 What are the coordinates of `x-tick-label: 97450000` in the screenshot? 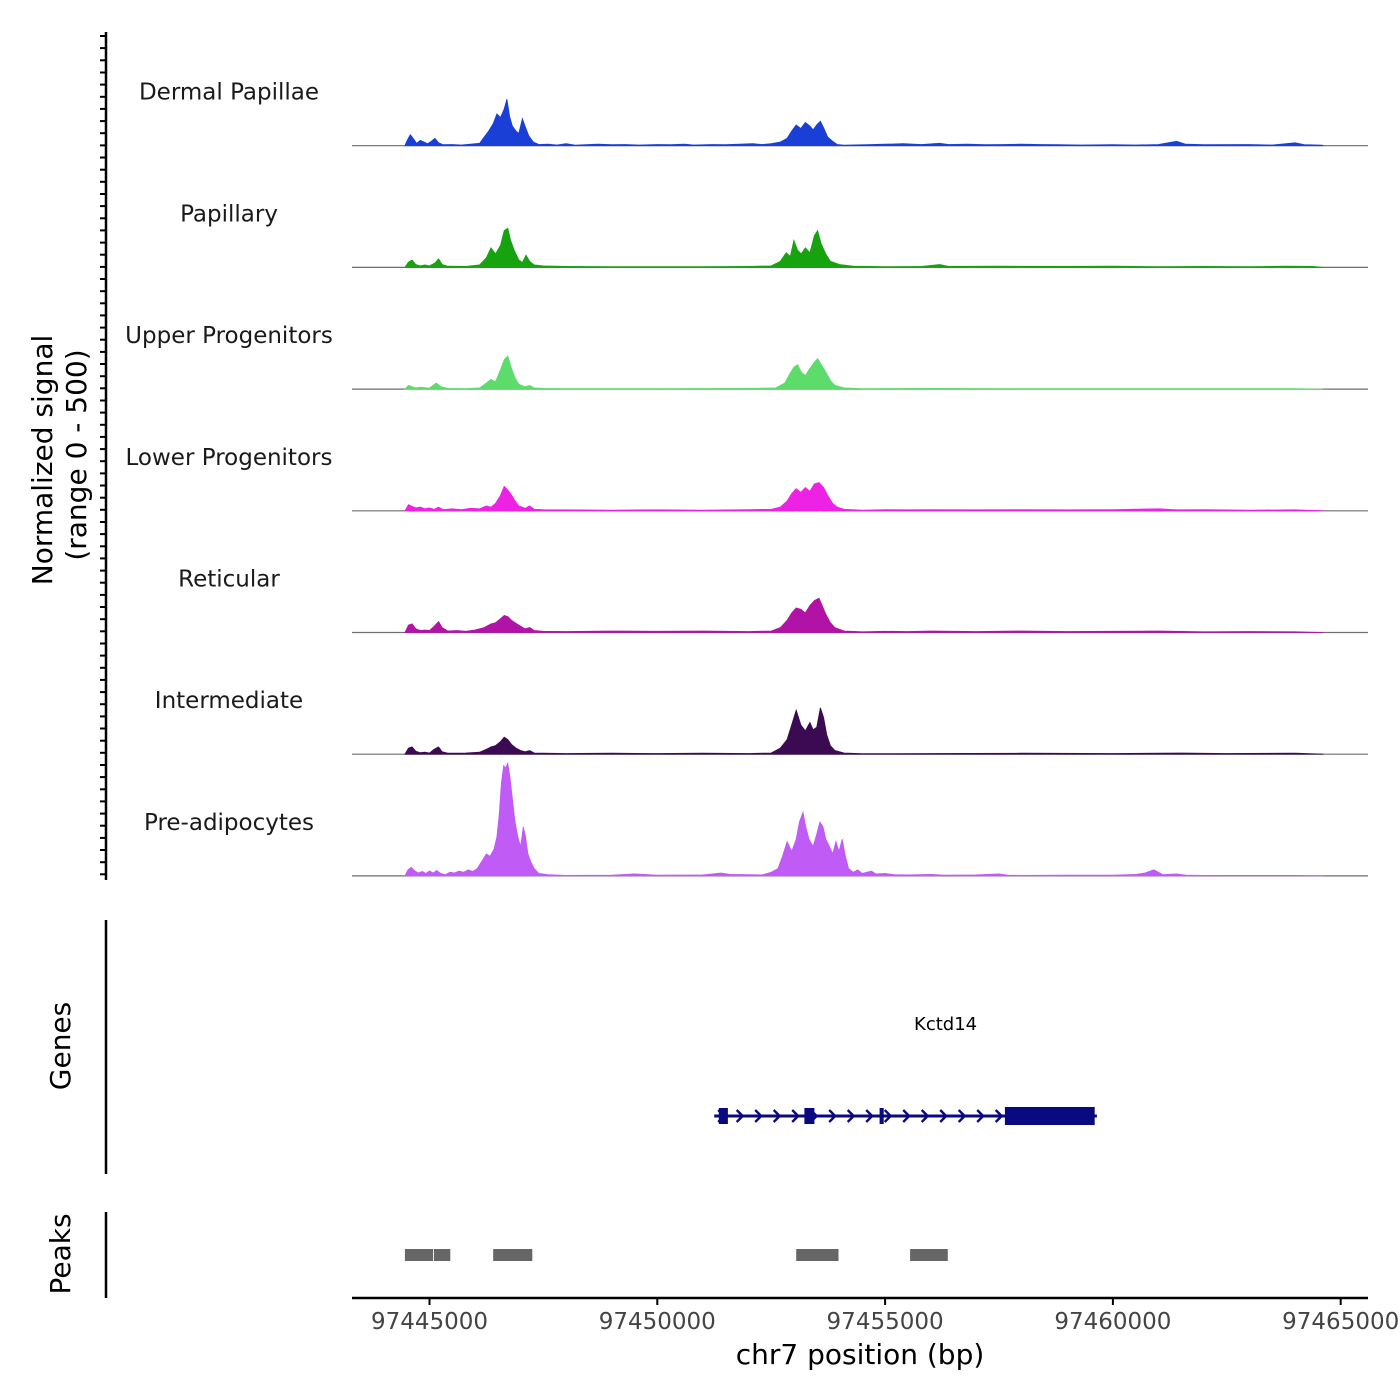 It's located at (657, 1322).